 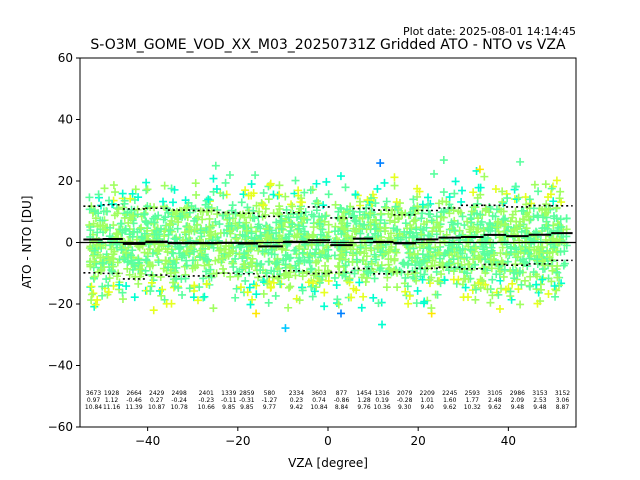 What do you see at coordinates (489, 31) in the screenshot?
I see `plot-date: Plot date: 2025-08-01 14:14:45` at bounding box center [489, 31].